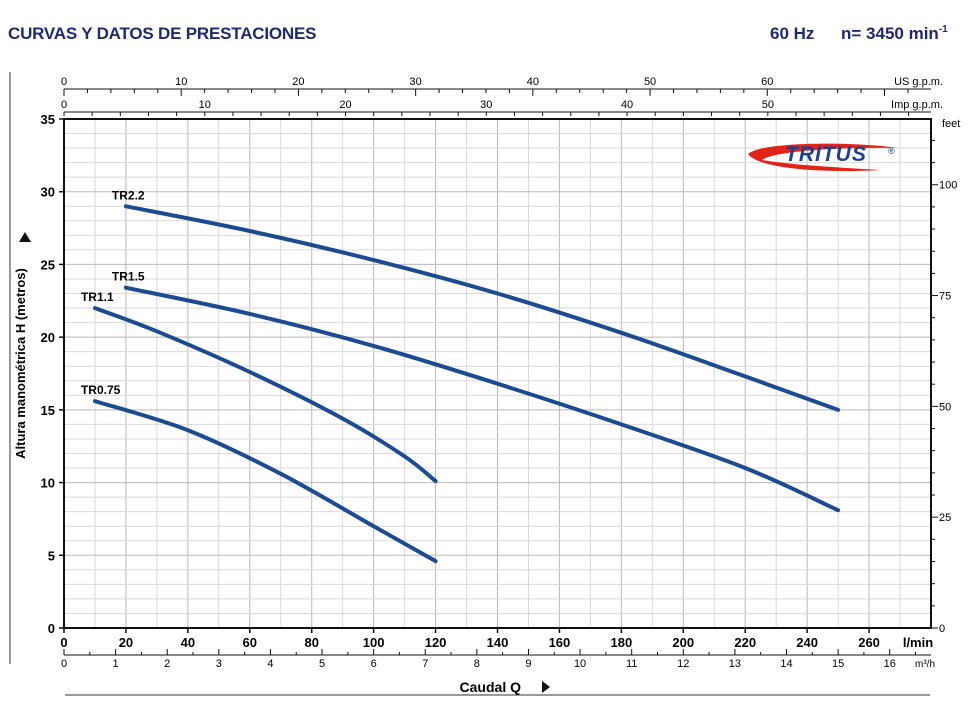 The image size is (973, 708). What do you see at coordinates (51, 628) in the screenshot?
I see `y-tick-label: 0` at bounding box center [51, 628].